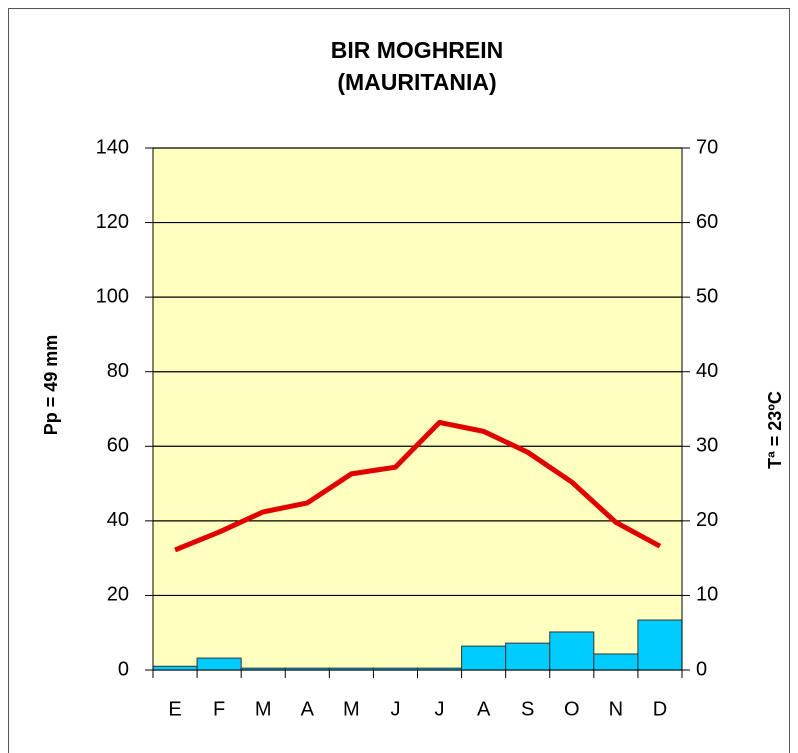 The image size is (798, 753). What do you see at coordinates (527, 709) in the screenshot?
I see `x-tick-label: S` at bounding box center [527, 709].